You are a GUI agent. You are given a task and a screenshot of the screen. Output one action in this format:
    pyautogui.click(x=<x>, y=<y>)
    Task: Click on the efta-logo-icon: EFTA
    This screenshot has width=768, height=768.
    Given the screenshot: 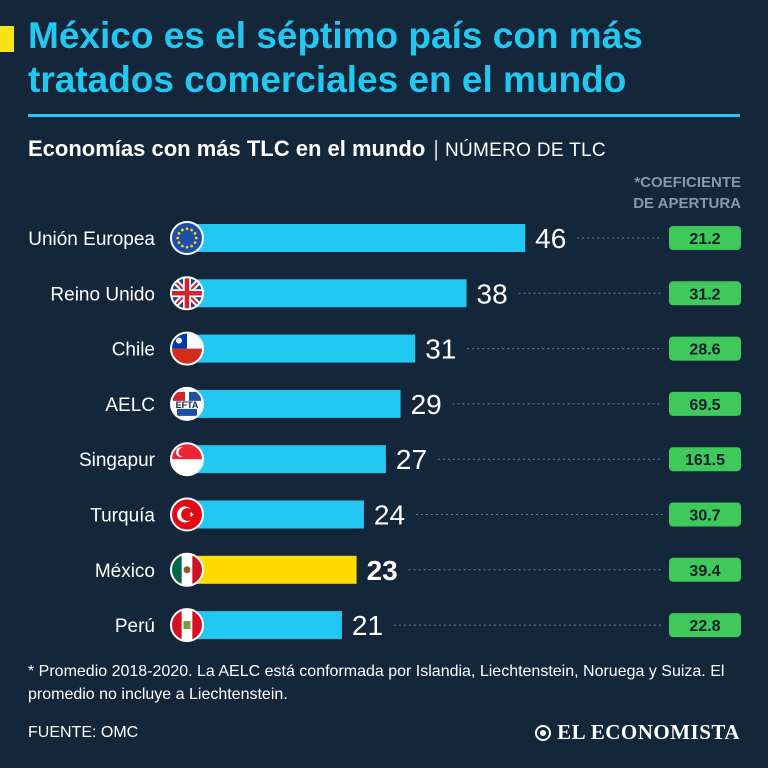 What is the action you would take?
    pyautogui.click(x=187, y=403)
    